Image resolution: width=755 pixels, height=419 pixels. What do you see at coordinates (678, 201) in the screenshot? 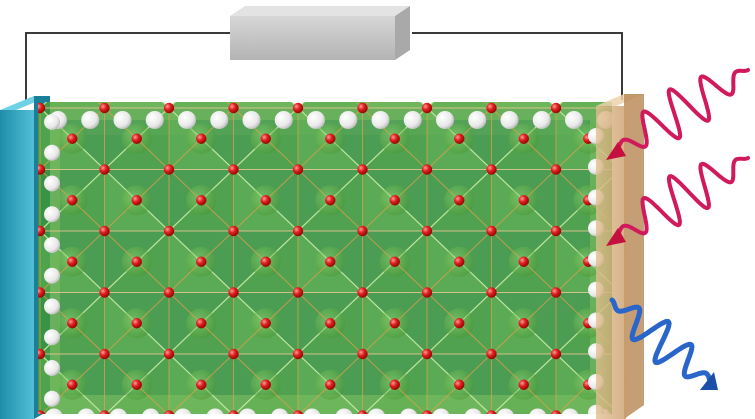
I see `incident-wave-lower` at bounding box center [678, 201].